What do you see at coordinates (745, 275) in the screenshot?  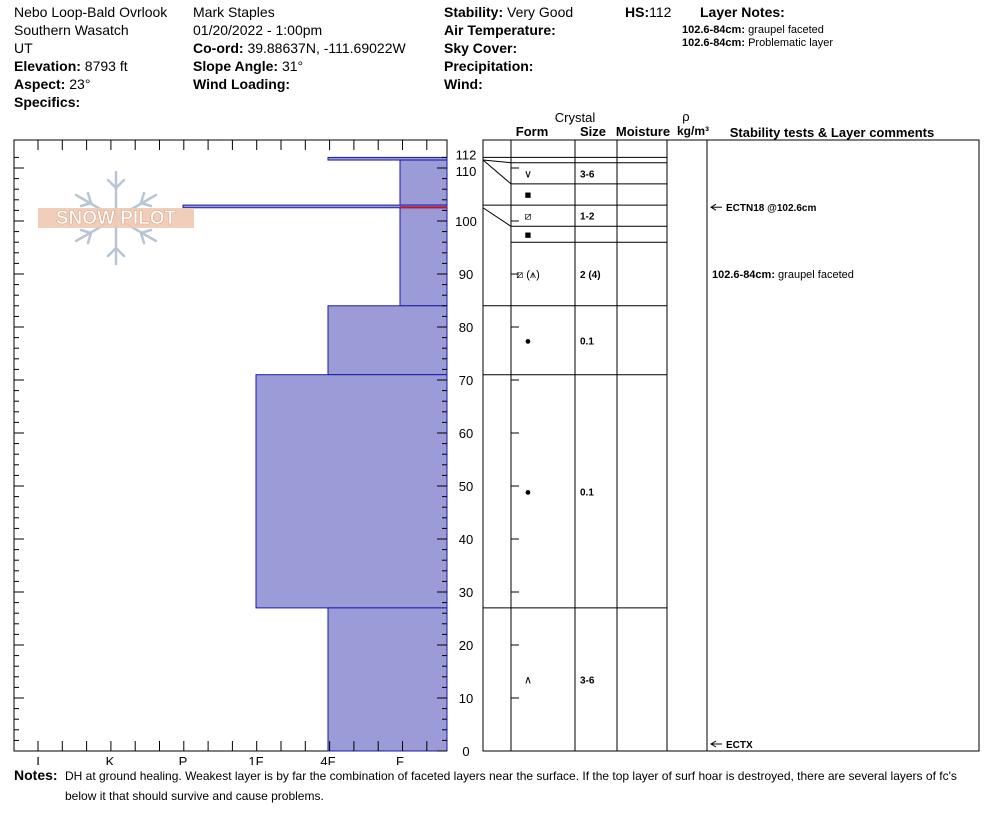 I see `layer-comment-range: 102.6-84cm:` at bounding box center [745, 275].